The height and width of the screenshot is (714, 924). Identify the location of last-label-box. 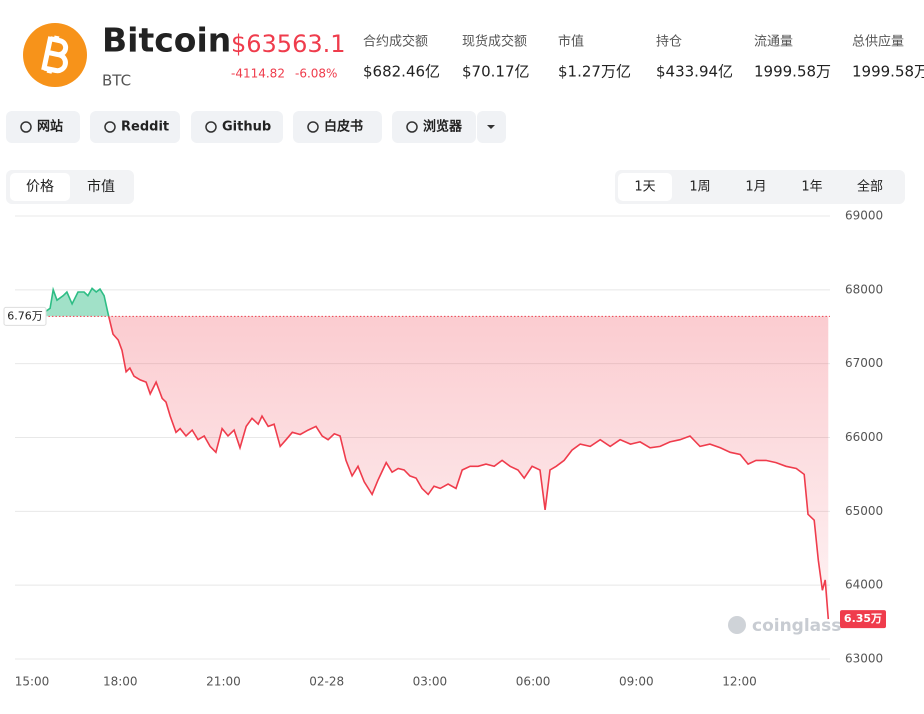
(863, 619).